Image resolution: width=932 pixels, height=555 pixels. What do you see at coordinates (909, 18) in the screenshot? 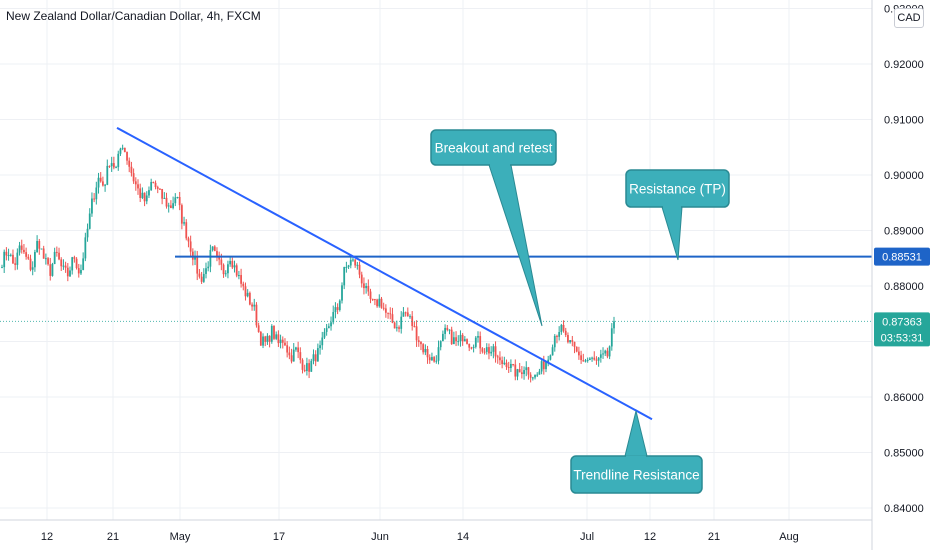
I see `currency-button: CAD` at bounding box center [909, 18].